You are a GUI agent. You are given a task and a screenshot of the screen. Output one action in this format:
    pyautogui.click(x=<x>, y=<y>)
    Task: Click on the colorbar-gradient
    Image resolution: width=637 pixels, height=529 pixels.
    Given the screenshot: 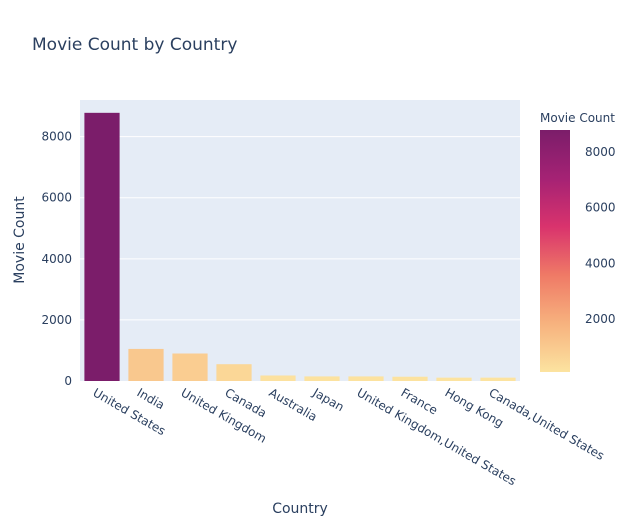 What is the action you would take?
    pyautogui.click(x=555, y=251)
    